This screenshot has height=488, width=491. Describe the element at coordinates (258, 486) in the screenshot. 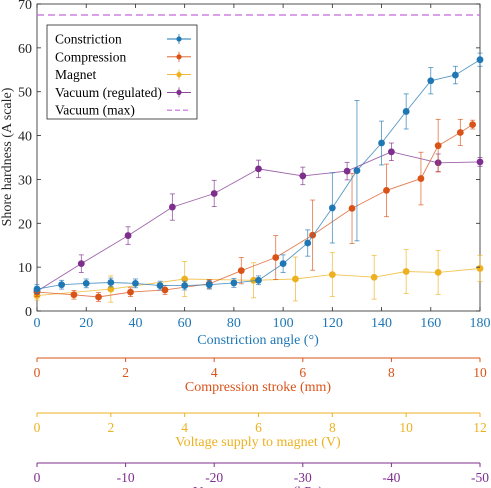

I see `secondary-axis-label: Vacuum pressure (kPa)` at that location.